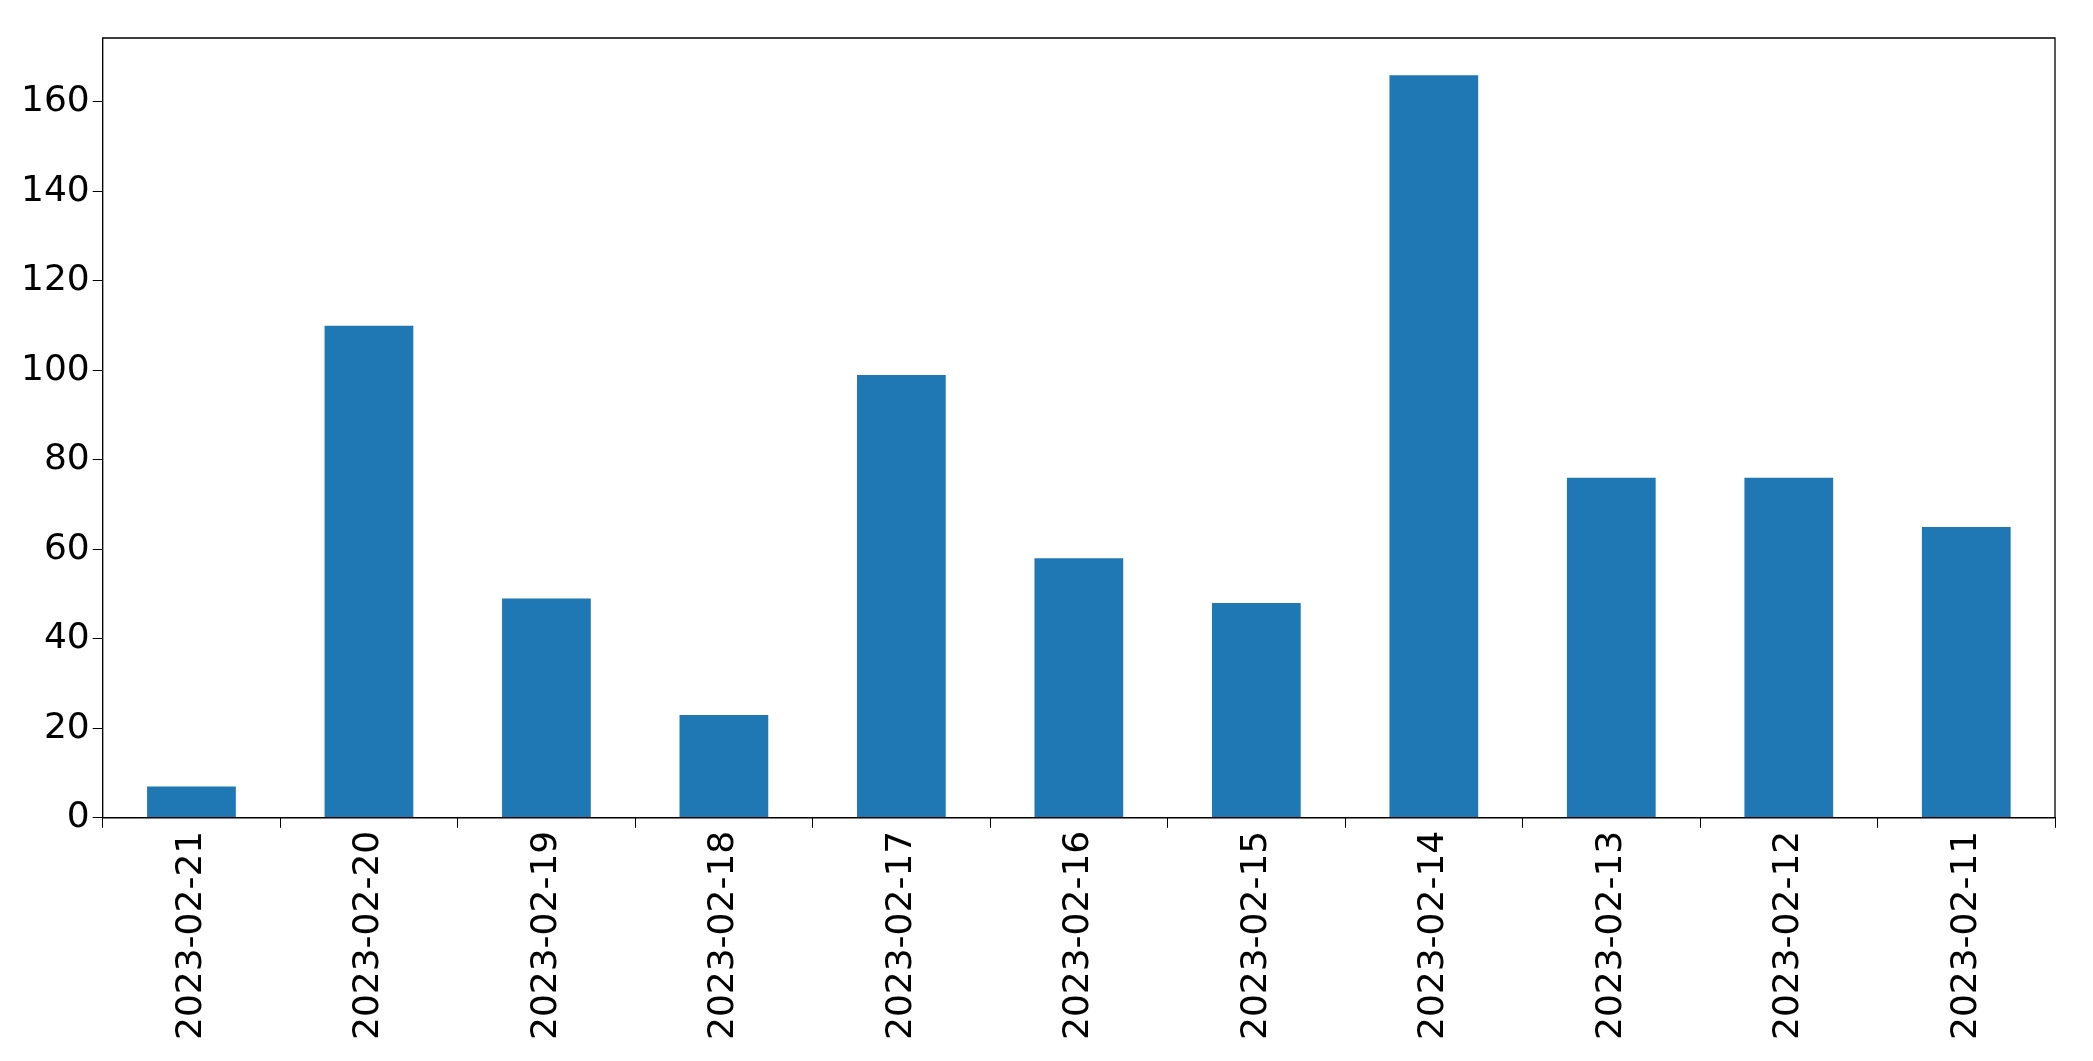 The image size is (2093, 1061). I want to click on x-tick-label: 2023-02-13, so click(1608, 935).